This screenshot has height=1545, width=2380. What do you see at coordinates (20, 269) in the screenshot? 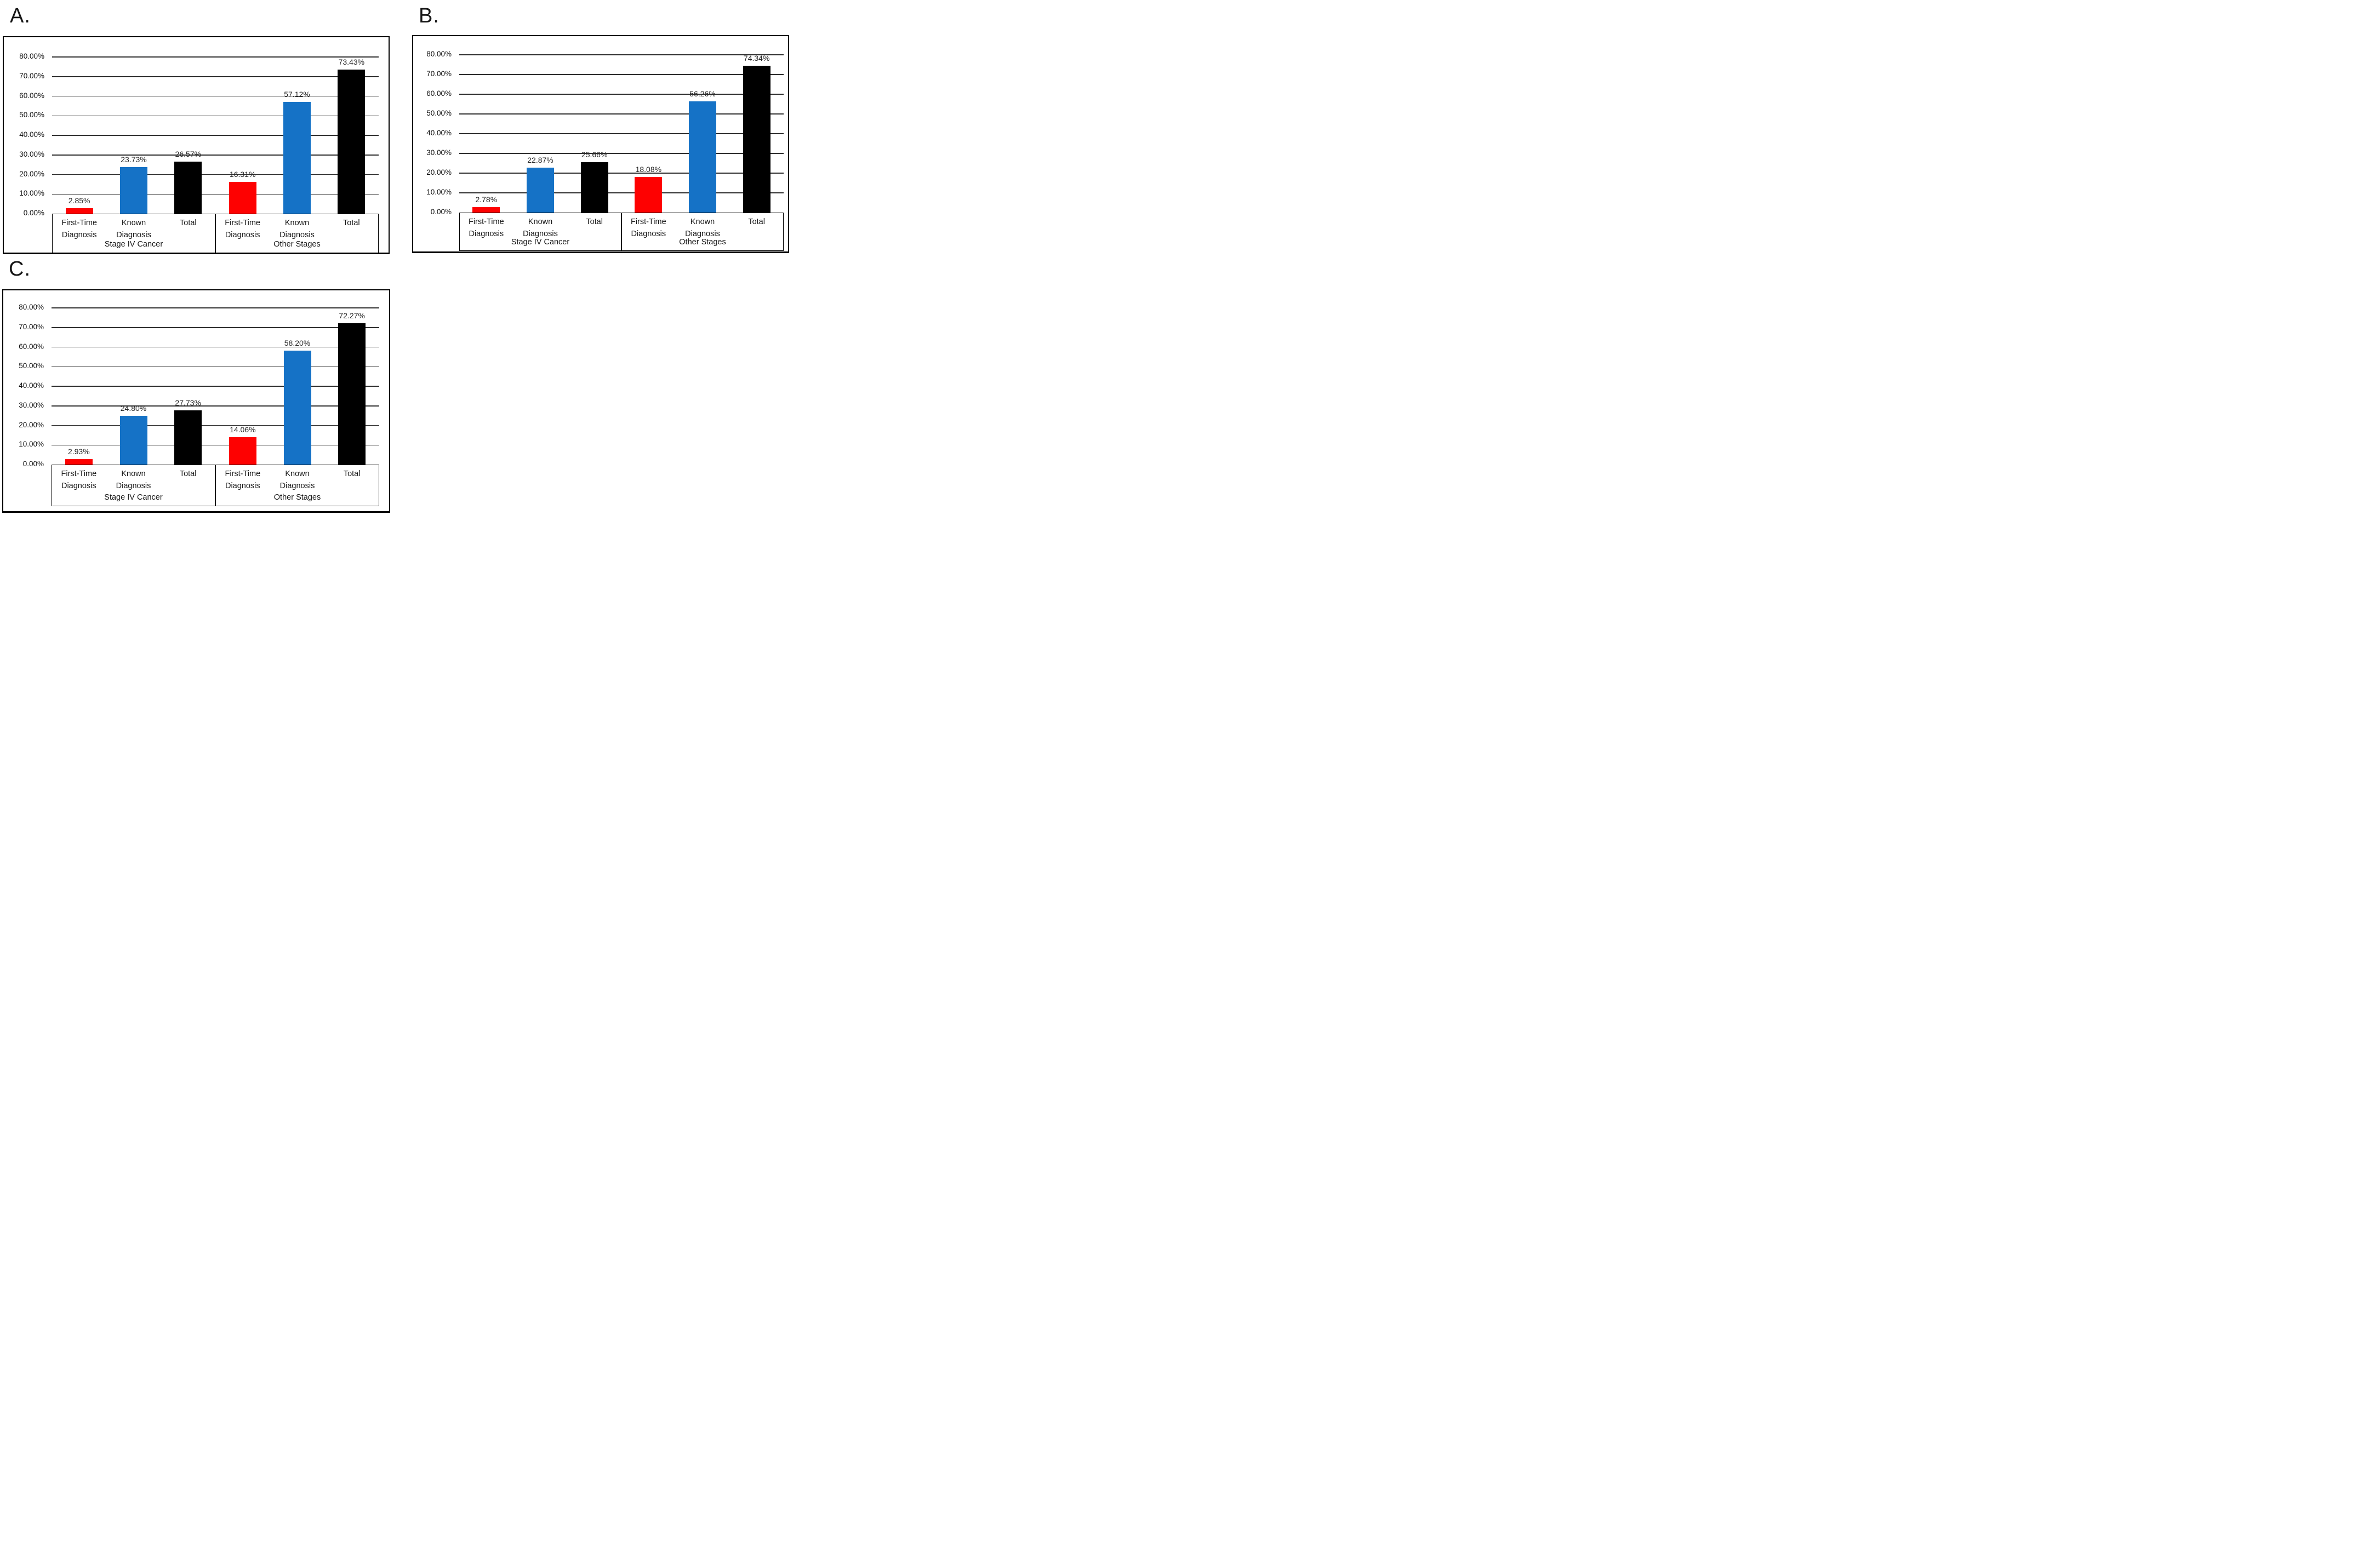
I see `panel-letter-c: C.` at bounding box center [20, 269].